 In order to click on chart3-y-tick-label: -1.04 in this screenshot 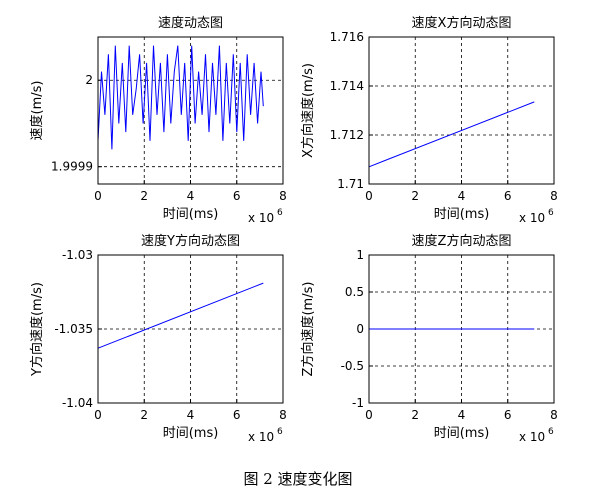, I will do `click(77, 403)`.